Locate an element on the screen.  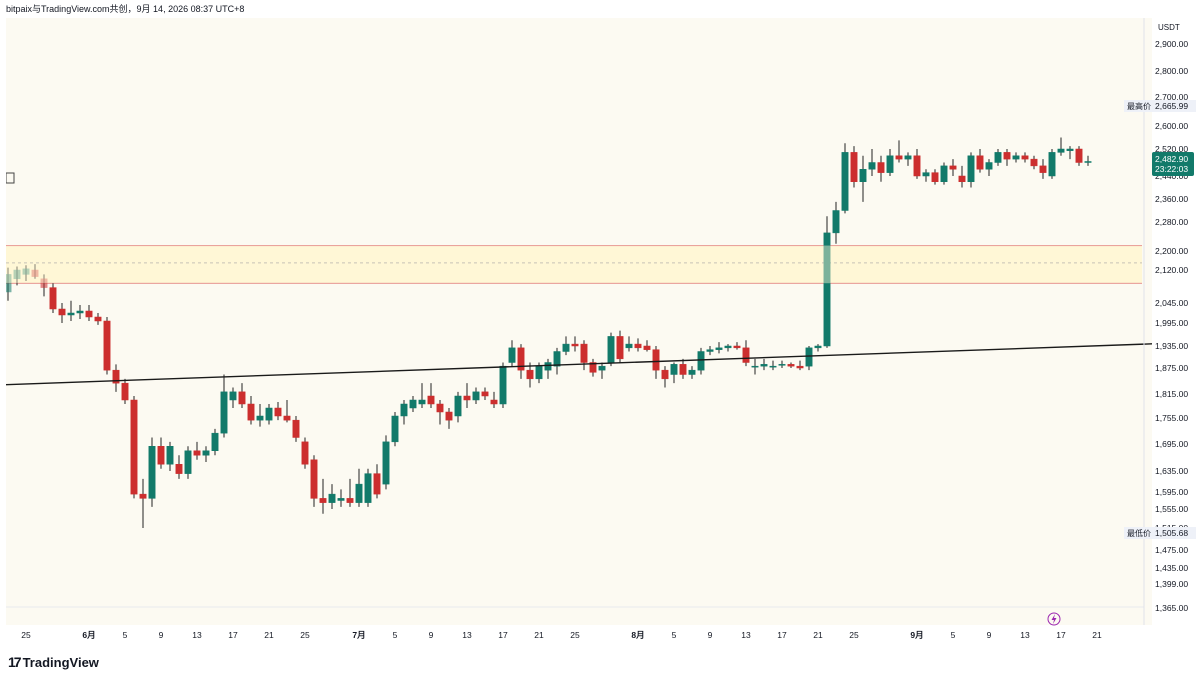
tradingview-logo: 17 TradingView is located at coordinates (53, 662).